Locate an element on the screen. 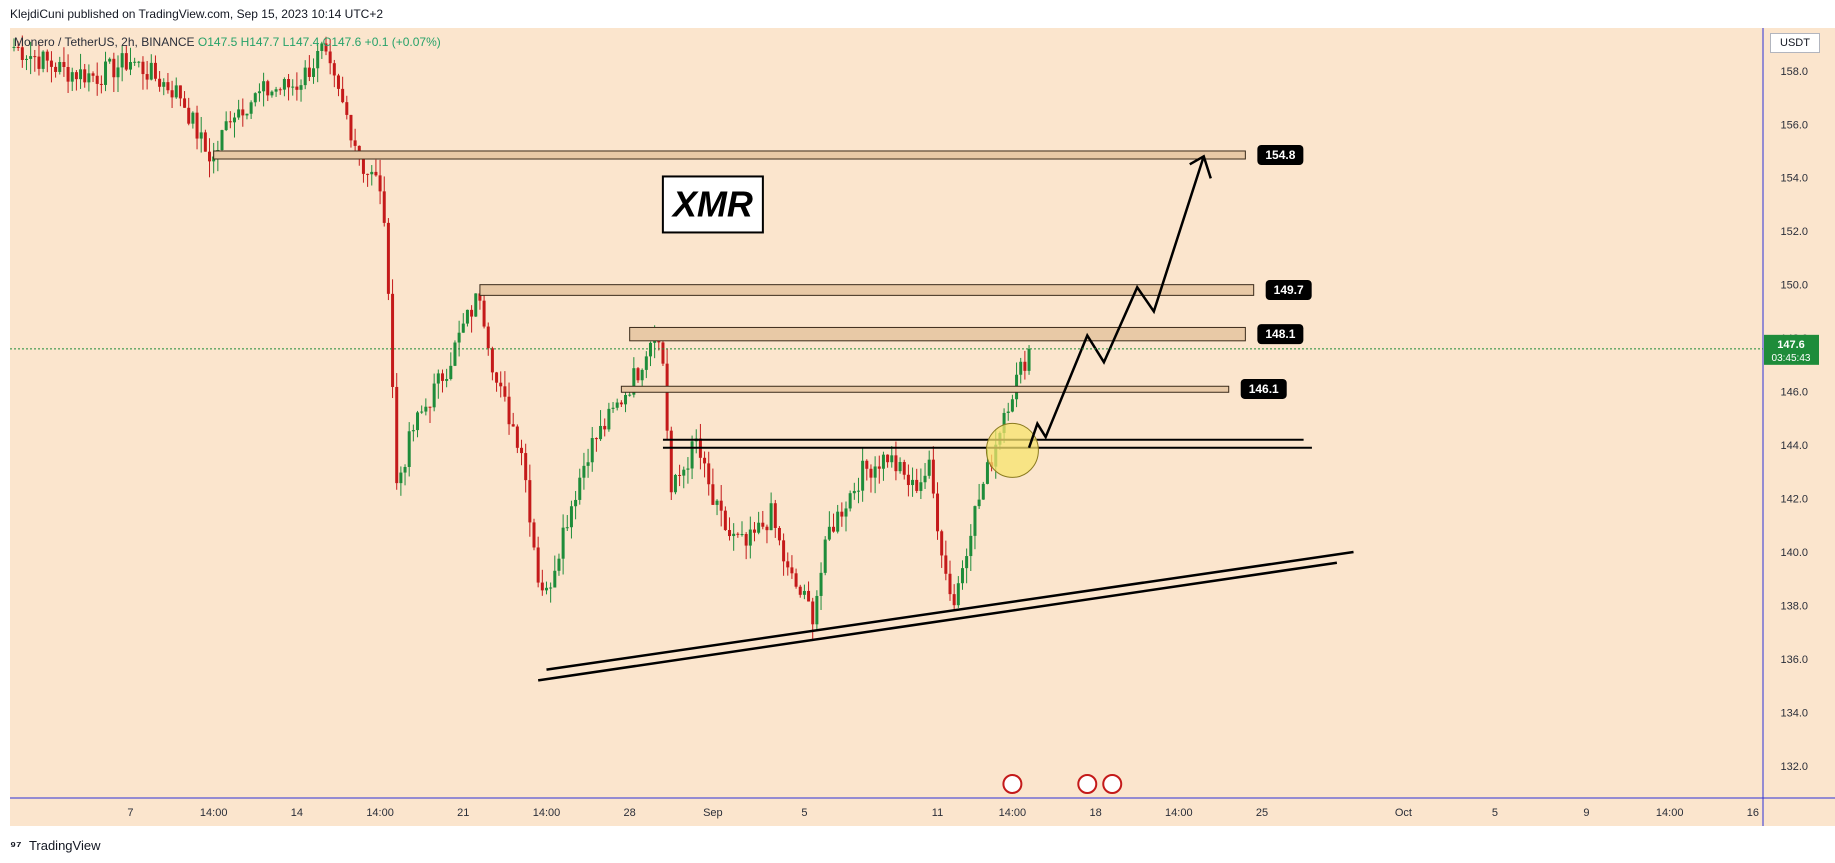  price-tick-label: 158.0 is located at coordinates (1794, 72).